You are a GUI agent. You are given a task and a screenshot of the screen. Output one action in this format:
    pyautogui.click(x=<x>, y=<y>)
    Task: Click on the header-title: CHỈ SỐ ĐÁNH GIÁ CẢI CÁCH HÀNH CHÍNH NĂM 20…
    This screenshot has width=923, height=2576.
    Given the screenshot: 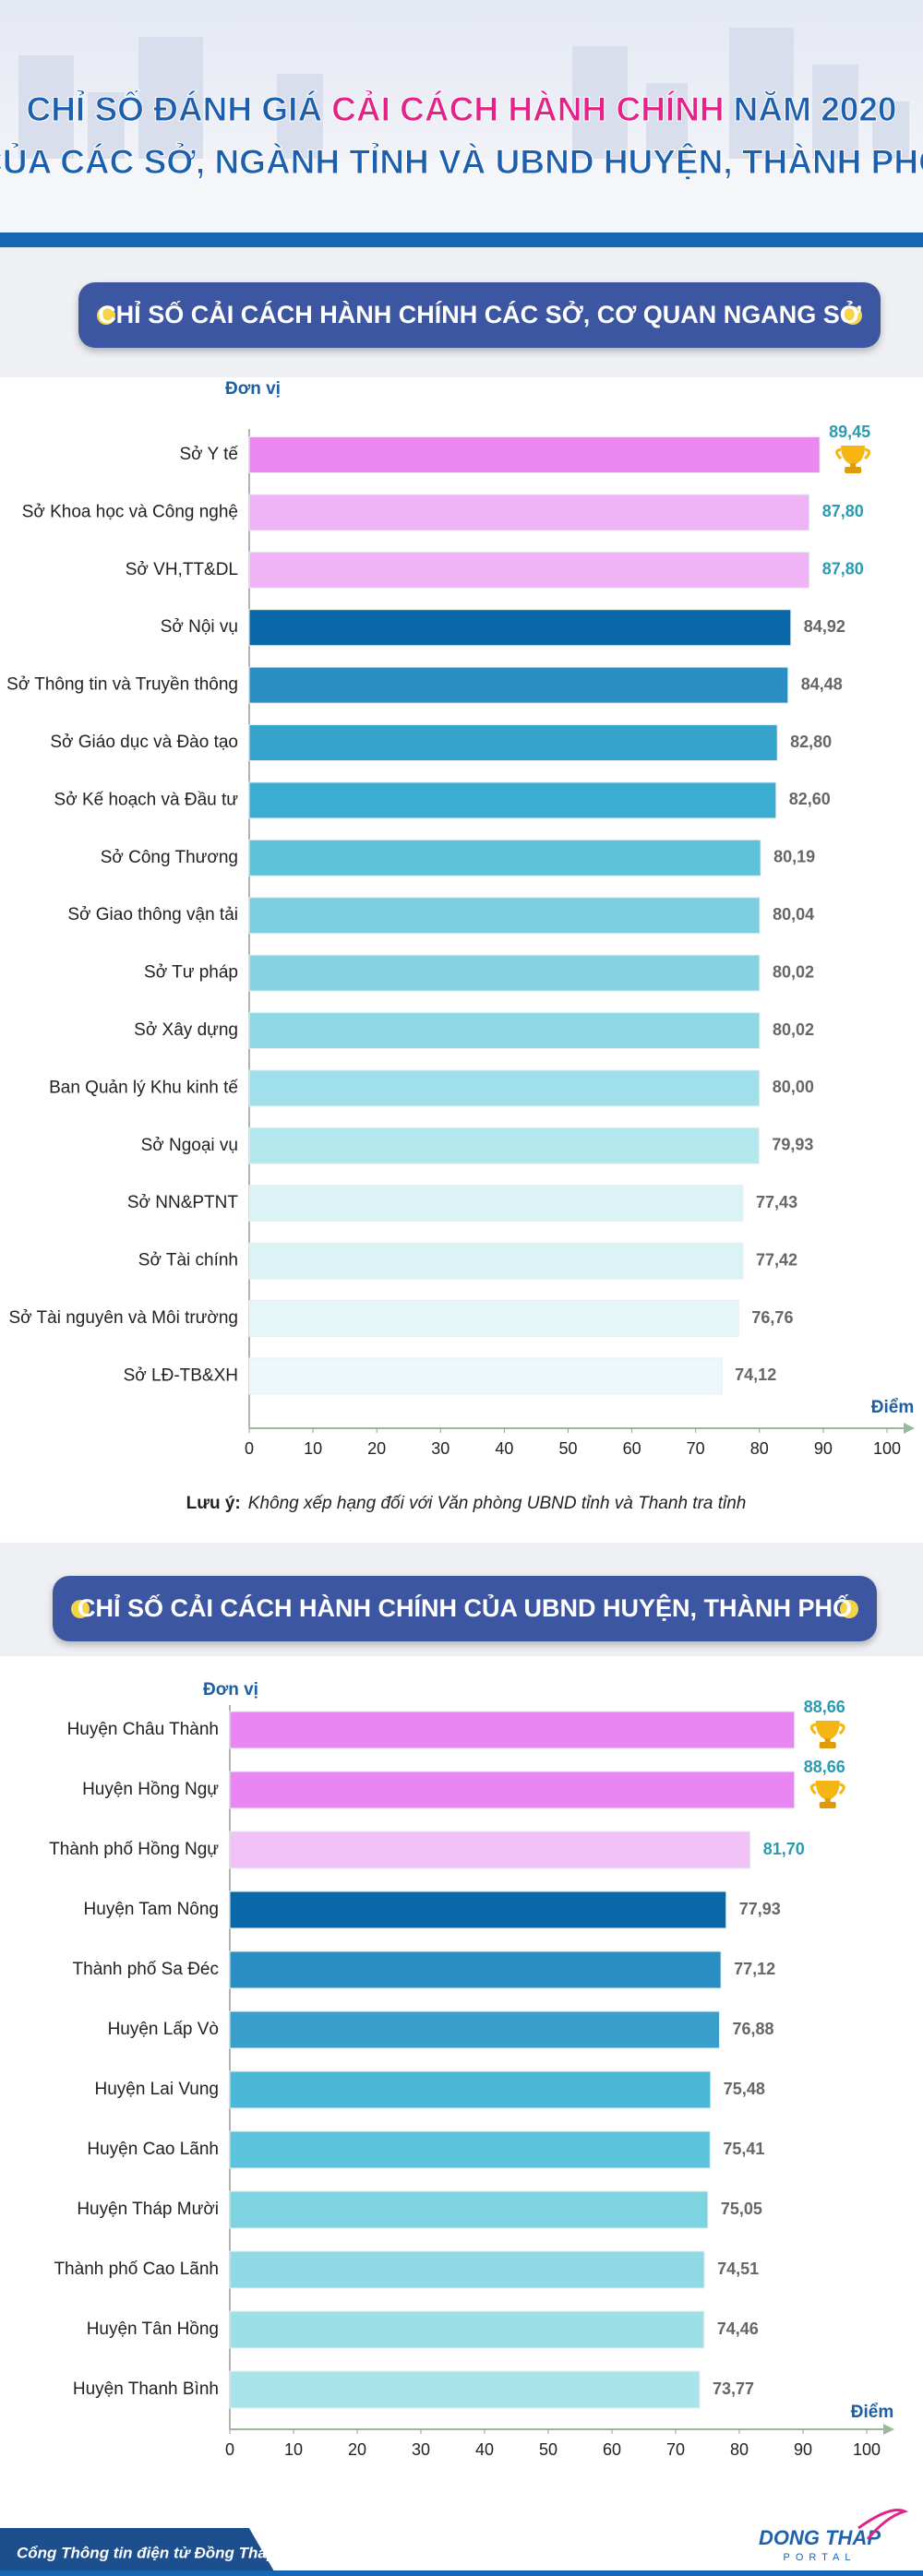 What is the action you would take?
    pyautogui.click(x=461, y=108)
    